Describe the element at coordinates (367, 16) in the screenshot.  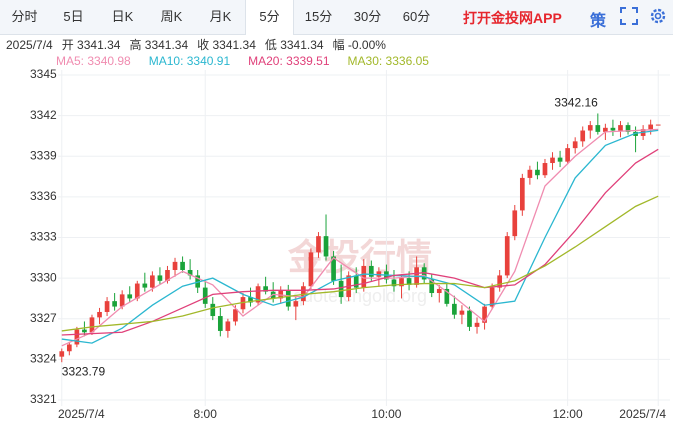
I see `tab: 30分` at that location.